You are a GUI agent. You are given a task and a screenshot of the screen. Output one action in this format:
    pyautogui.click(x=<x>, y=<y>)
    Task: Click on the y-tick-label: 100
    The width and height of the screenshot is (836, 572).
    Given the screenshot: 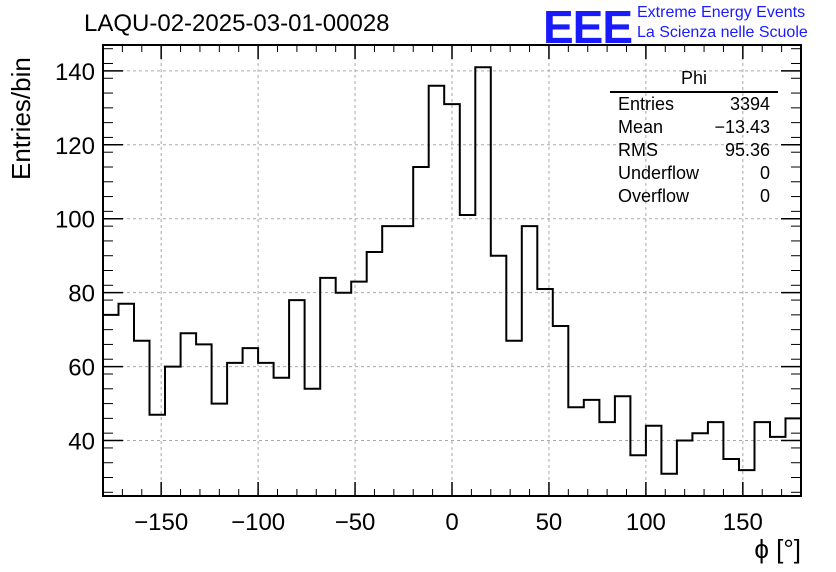 What is the action you would take?
    pyautogui.click(x=75, y=220)
    